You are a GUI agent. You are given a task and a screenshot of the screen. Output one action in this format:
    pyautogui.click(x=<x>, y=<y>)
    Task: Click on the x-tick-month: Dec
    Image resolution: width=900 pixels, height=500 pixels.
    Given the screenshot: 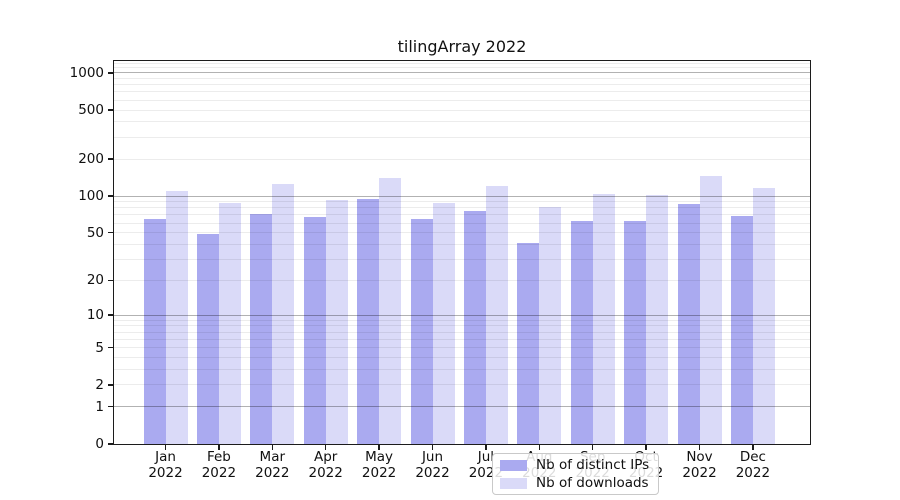 What is the action you would take?
    pyautogui.click(x=752, y=457)
    